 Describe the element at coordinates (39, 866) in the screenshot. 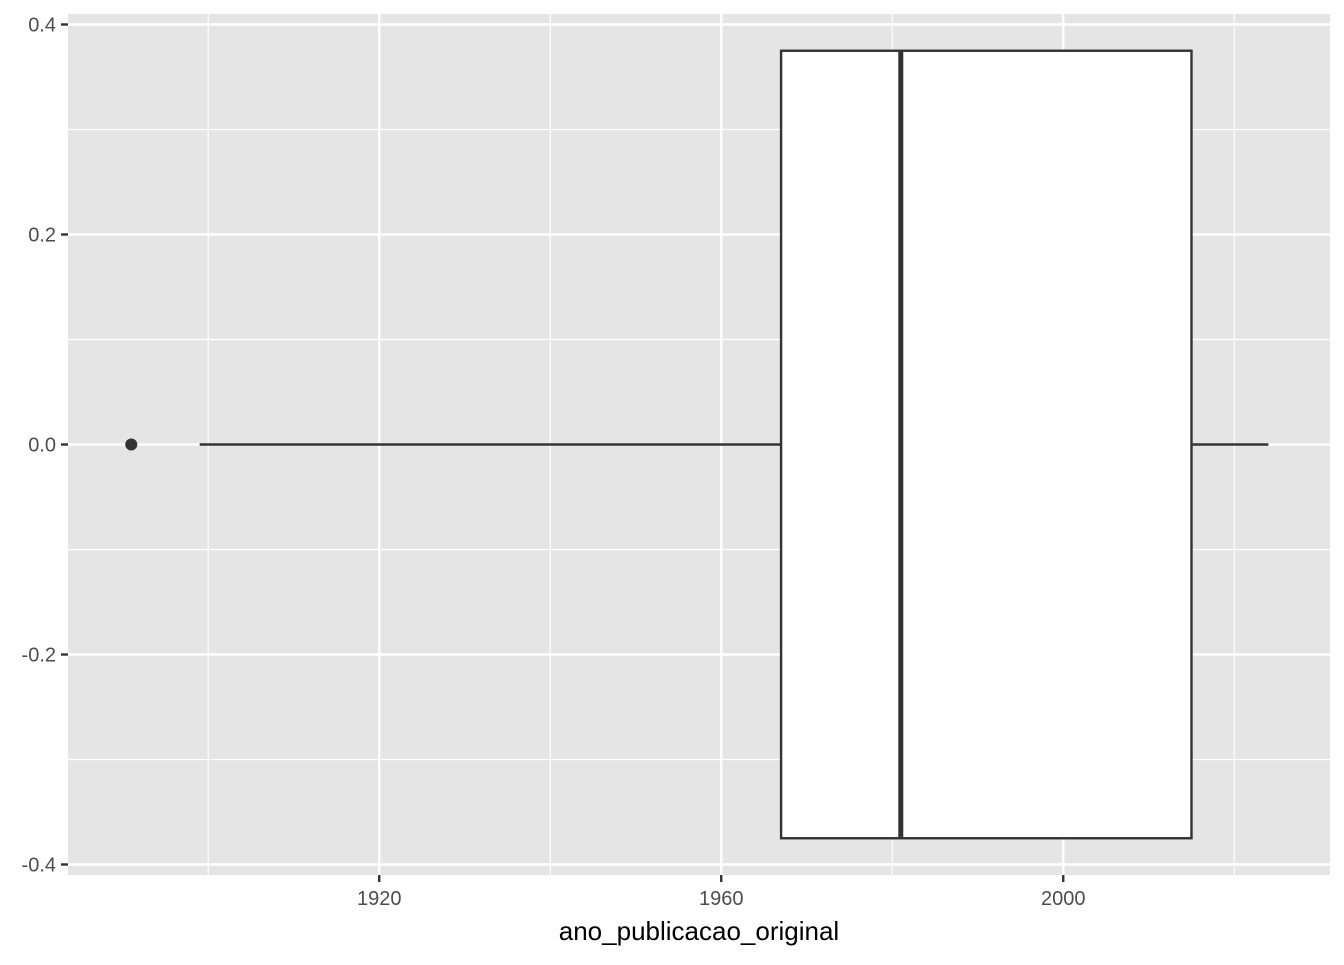

I see `y-tick-label: -0.4` at that location.